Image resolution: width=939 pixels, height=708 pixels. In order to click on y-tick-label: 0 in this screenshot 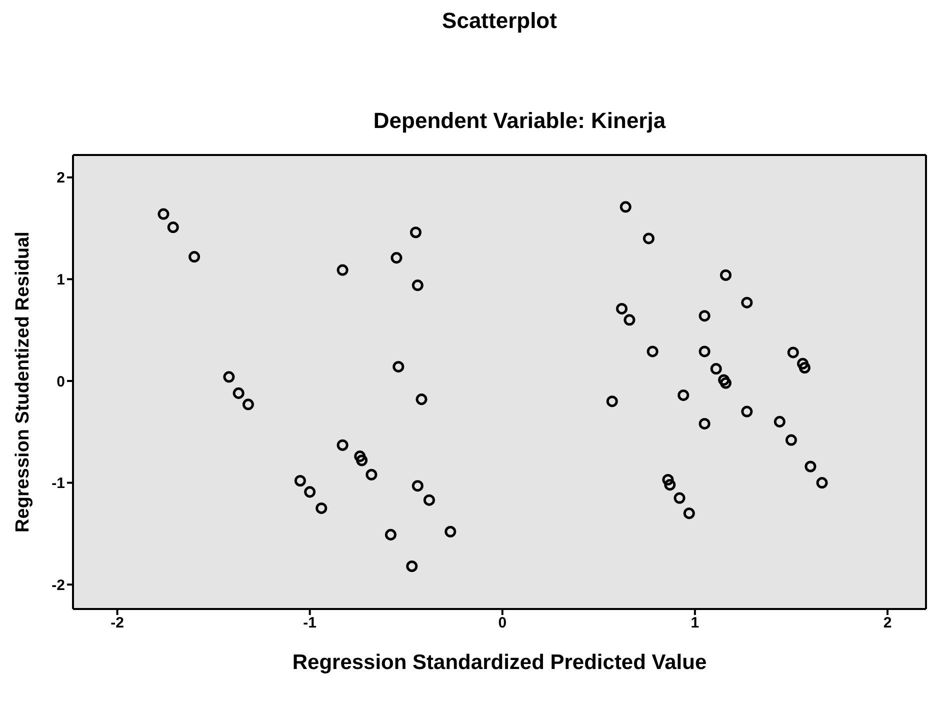, I will do `click(60, 381)`.